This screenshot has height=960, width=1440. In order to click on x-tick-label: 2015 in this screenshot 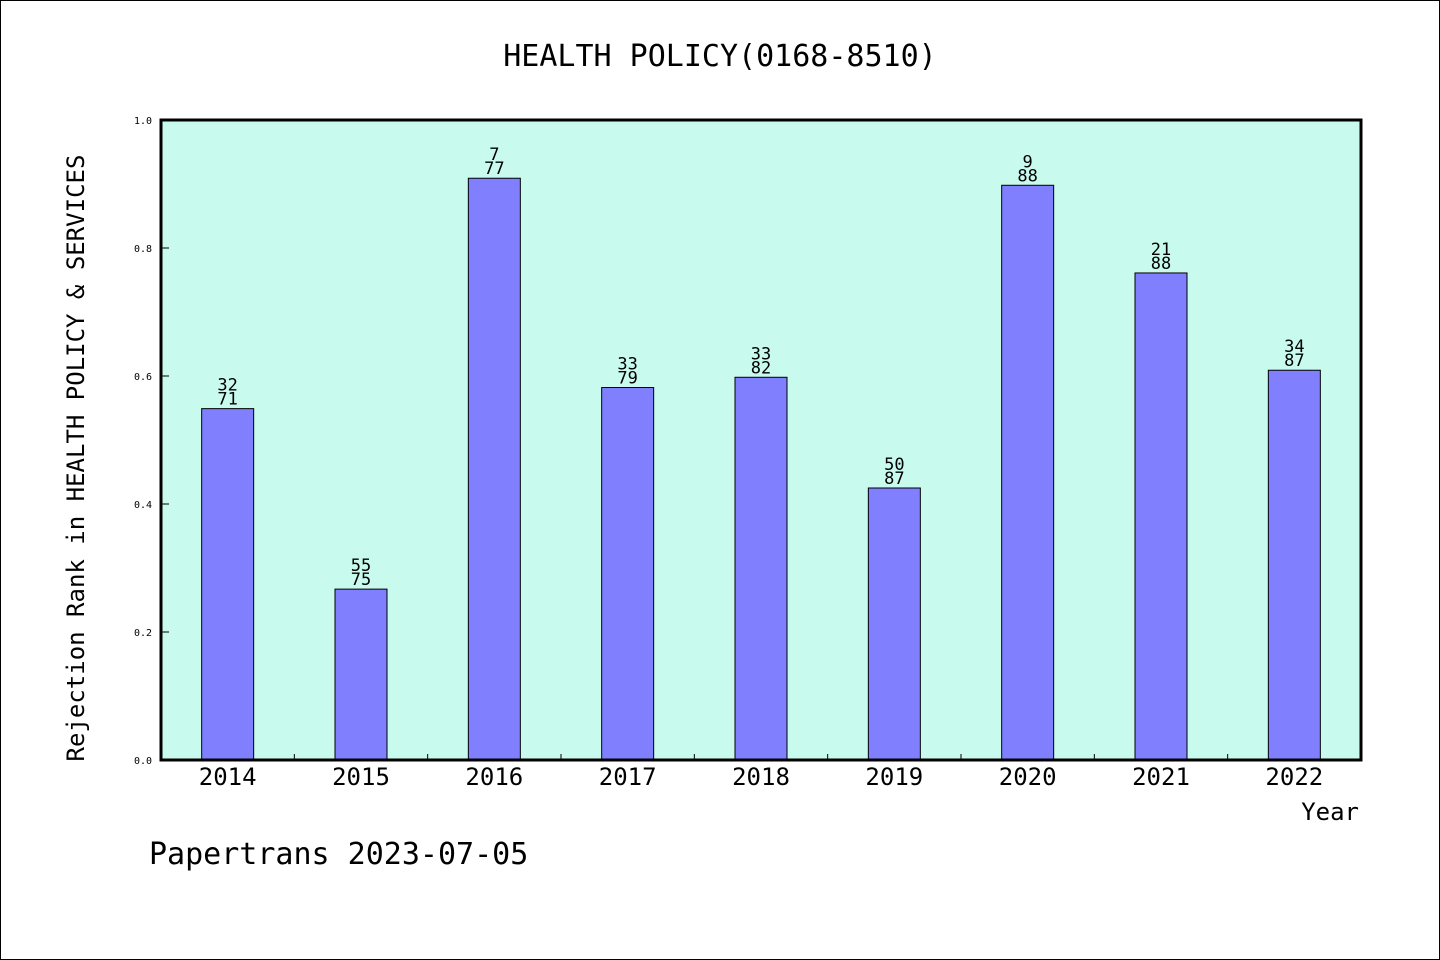, I will do `click(361, 777)`.